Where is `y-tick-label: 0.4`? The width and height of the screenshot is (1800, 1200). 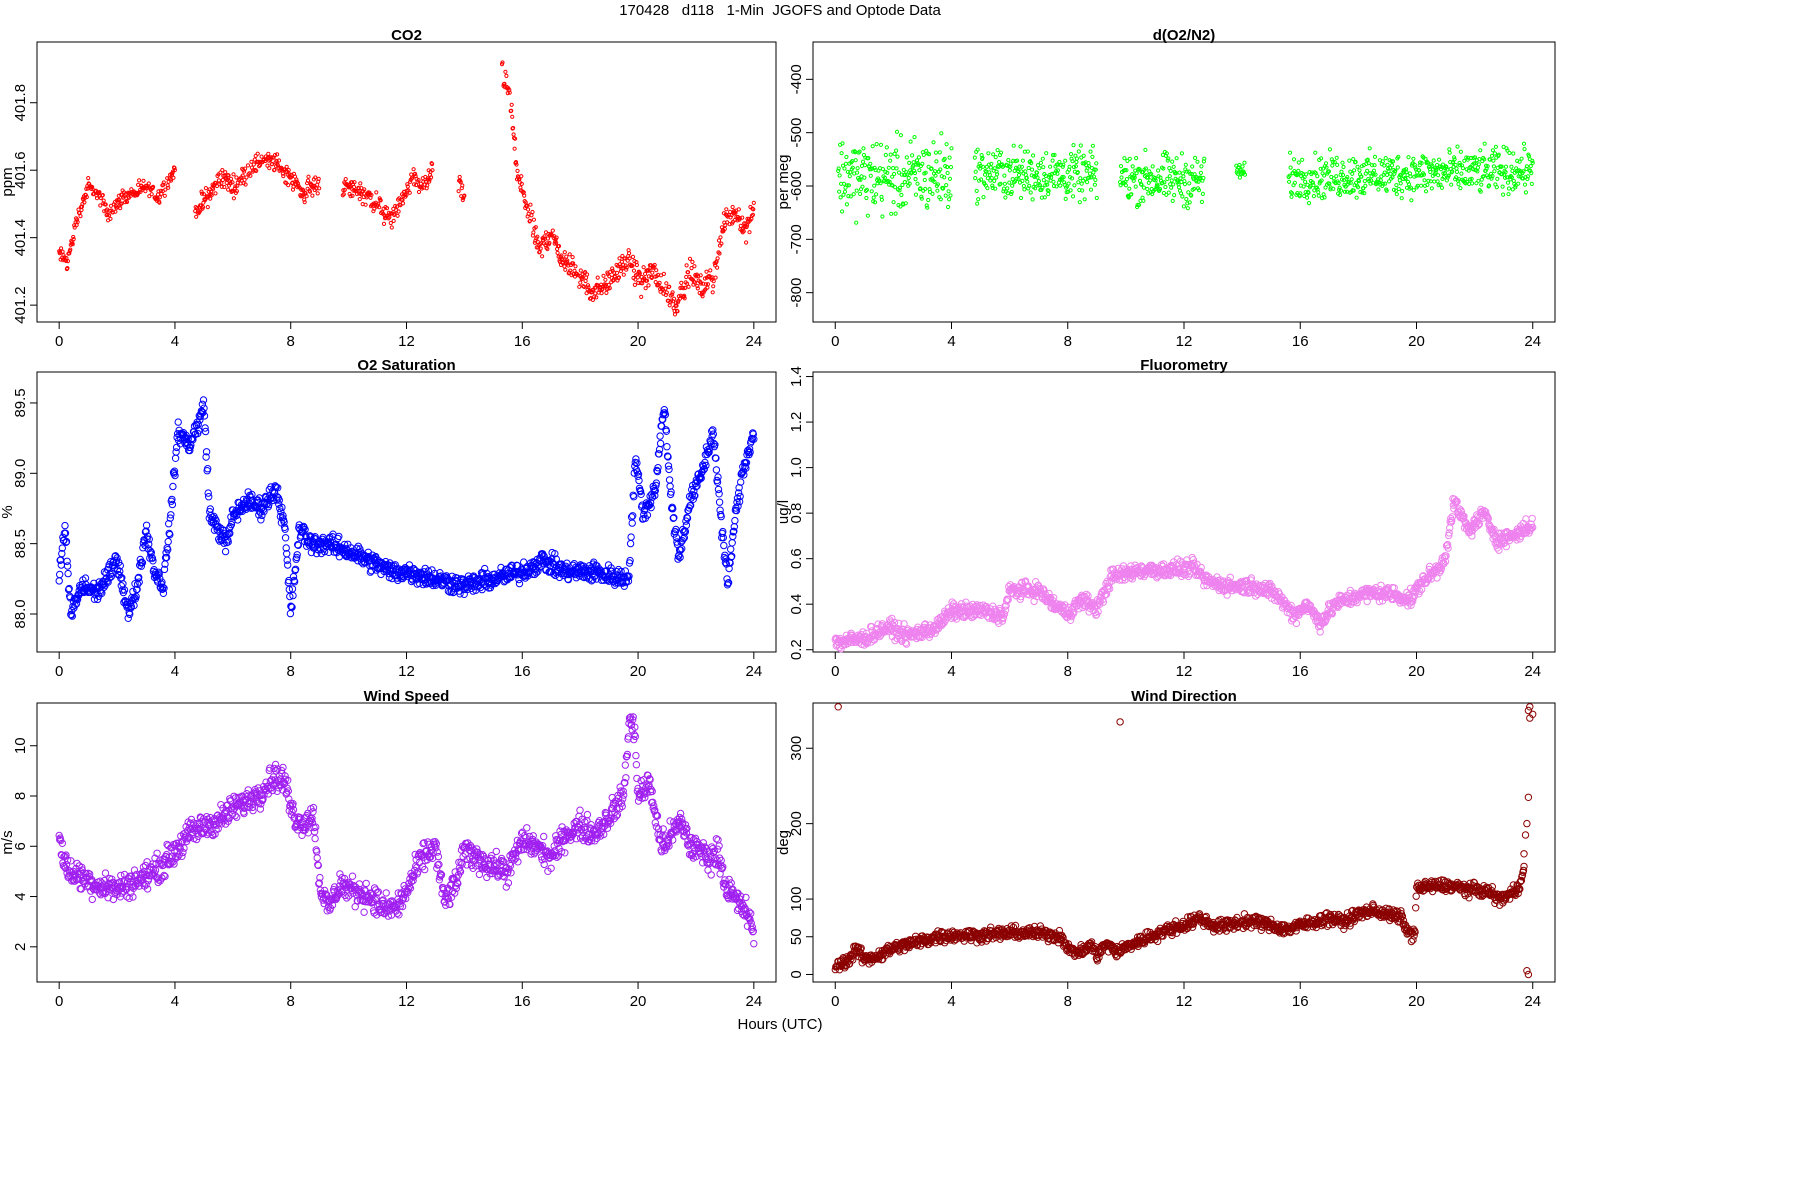
y-tick-label: 0.4 is located at coordinates (796, 604).